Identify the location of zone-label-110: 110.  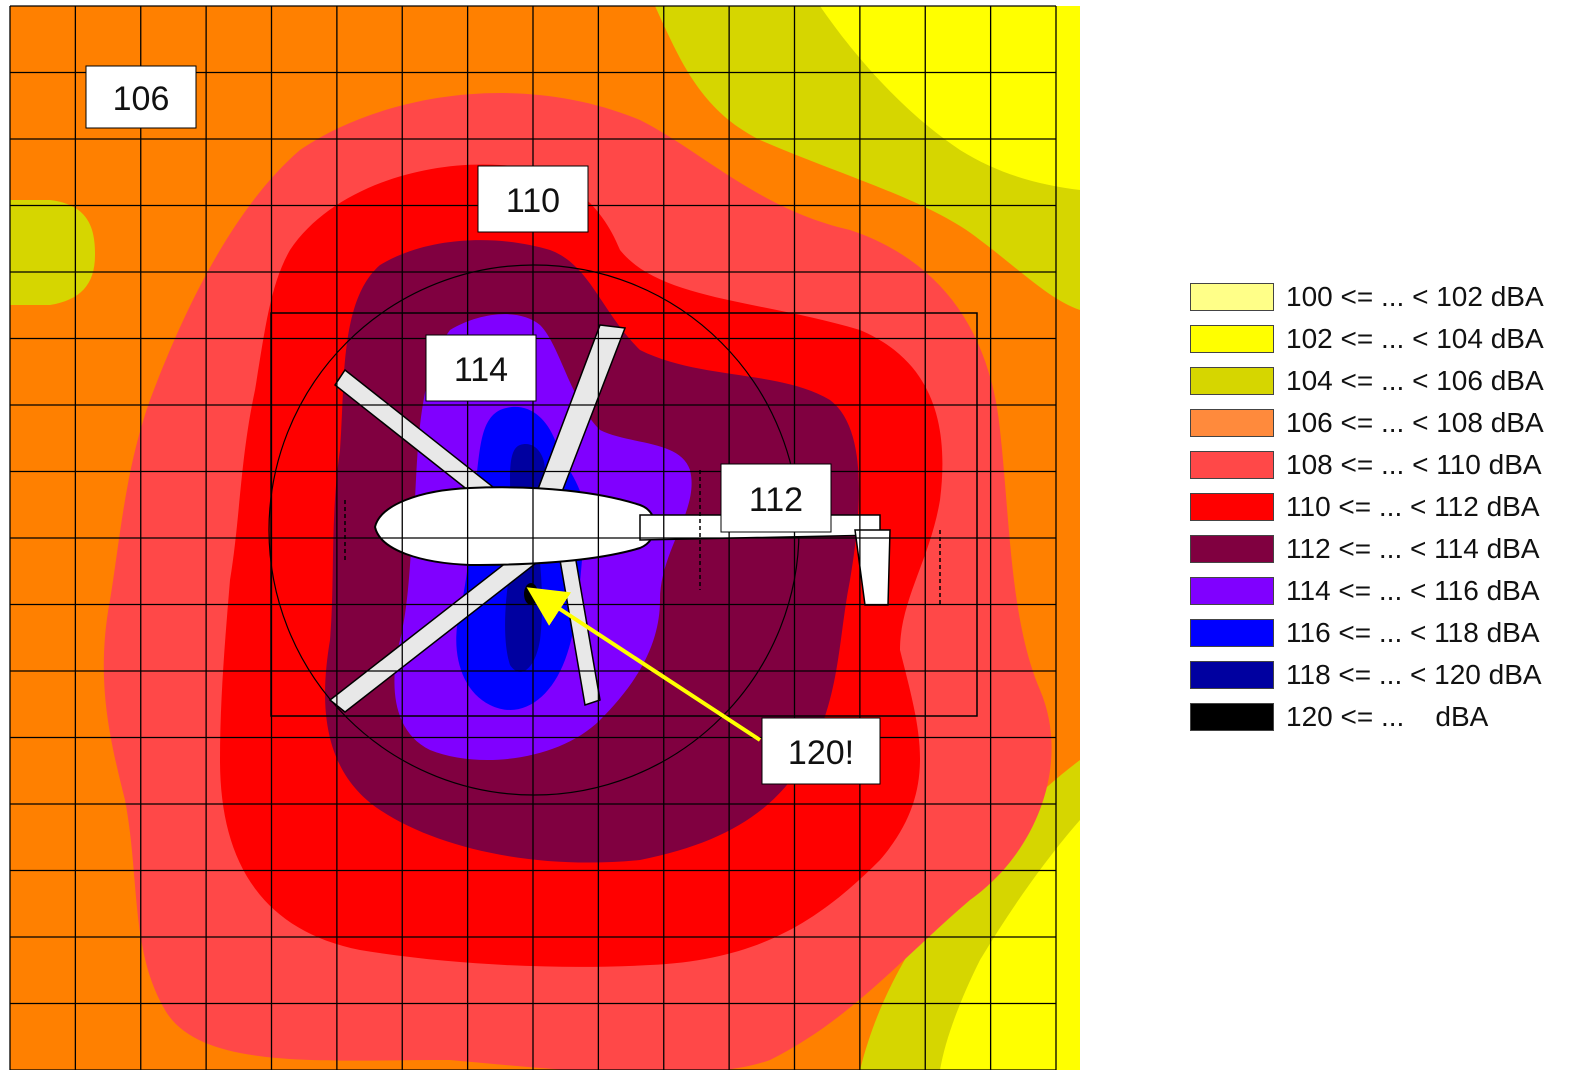
(533, 201).